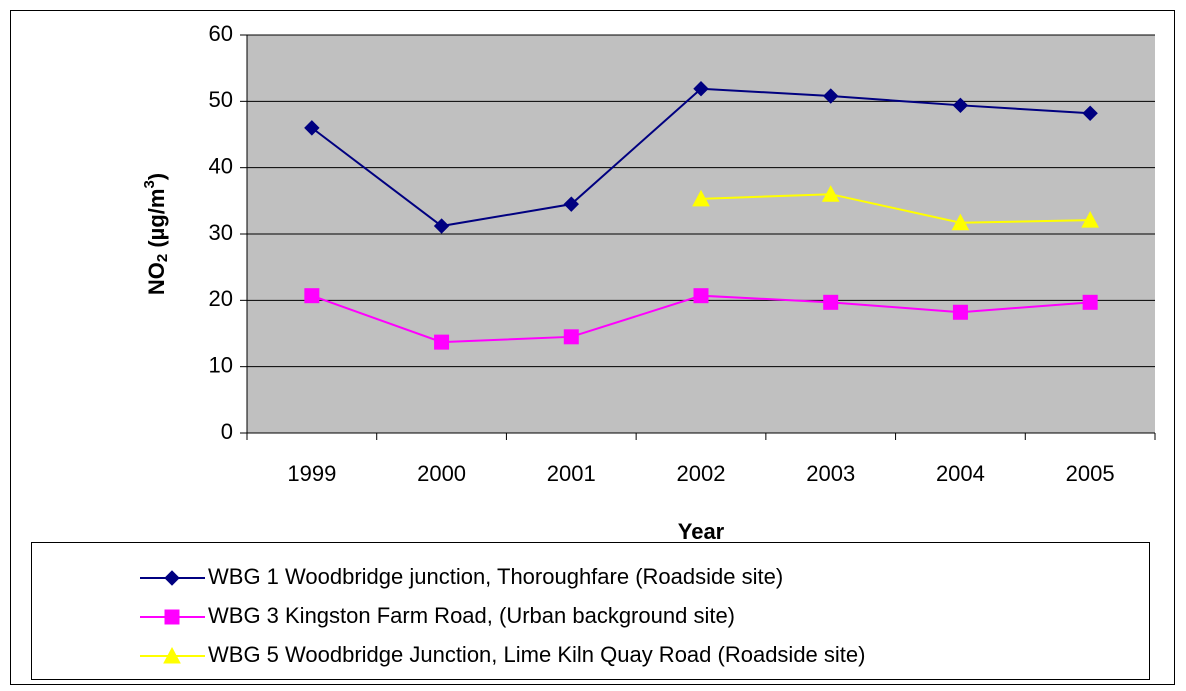 This screenshot has height=691, width=1186. I want to click on y-label-sup: 3, so click(149, 184).